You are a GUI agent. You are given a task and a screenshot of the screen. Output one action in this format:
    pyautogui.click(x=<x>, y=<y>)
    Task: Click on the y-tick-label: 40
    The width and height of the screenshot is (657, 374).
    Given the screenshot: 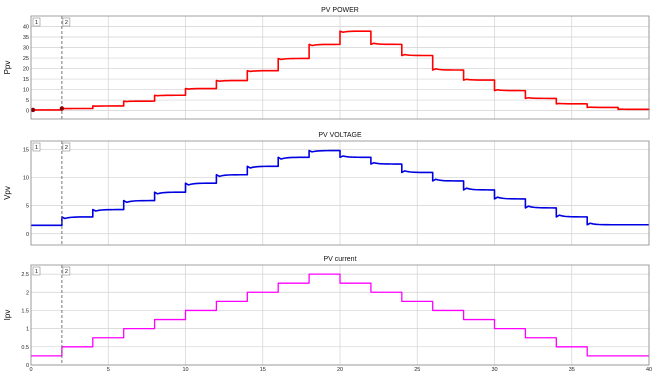 What is the action you would take?
    pyautogui.click(x=26, y=28)
    